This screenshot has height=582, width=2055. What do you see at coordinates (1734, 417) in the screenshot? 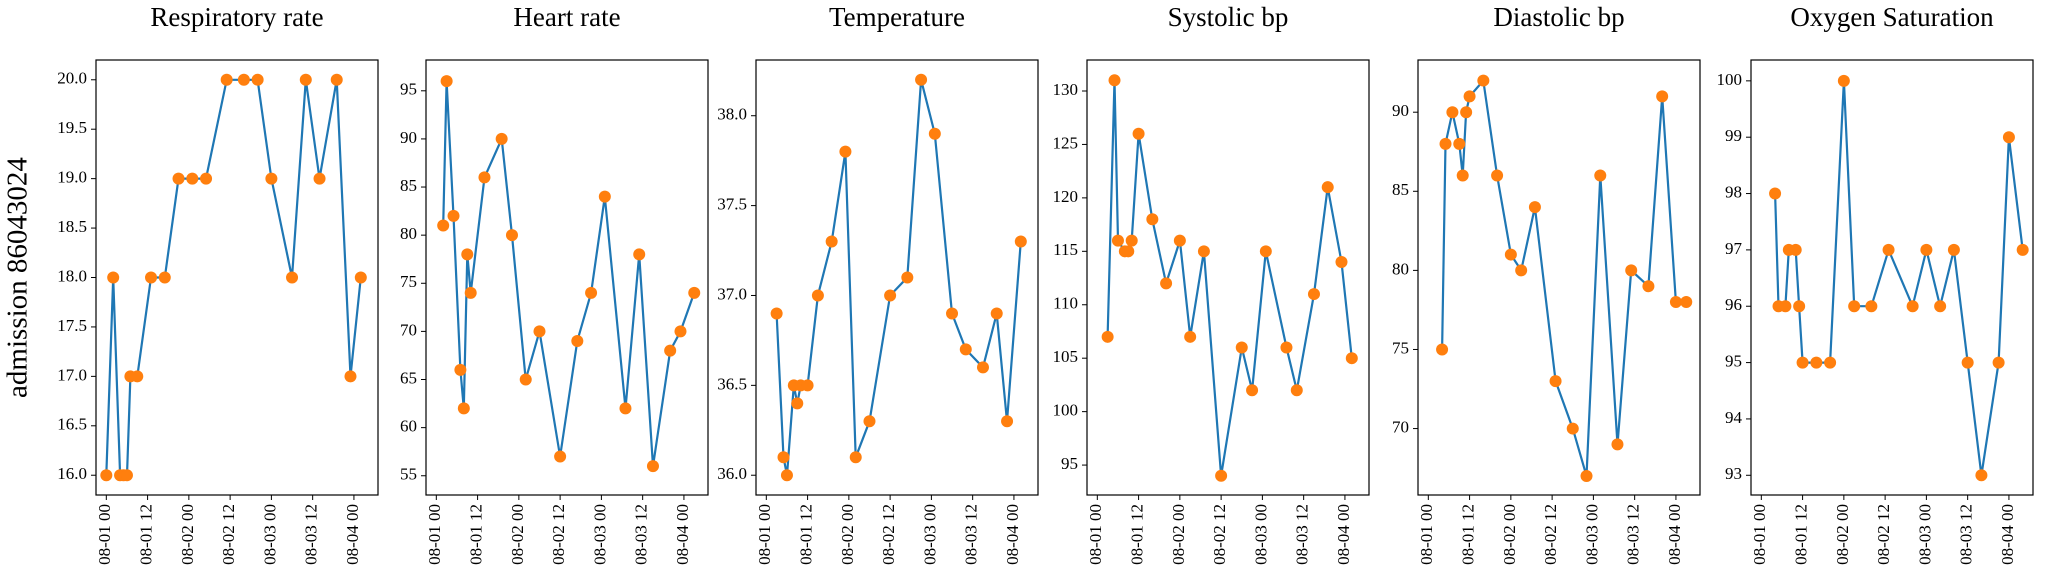
I see `y-tick-label: 94` at bounding box center [1734, 417].